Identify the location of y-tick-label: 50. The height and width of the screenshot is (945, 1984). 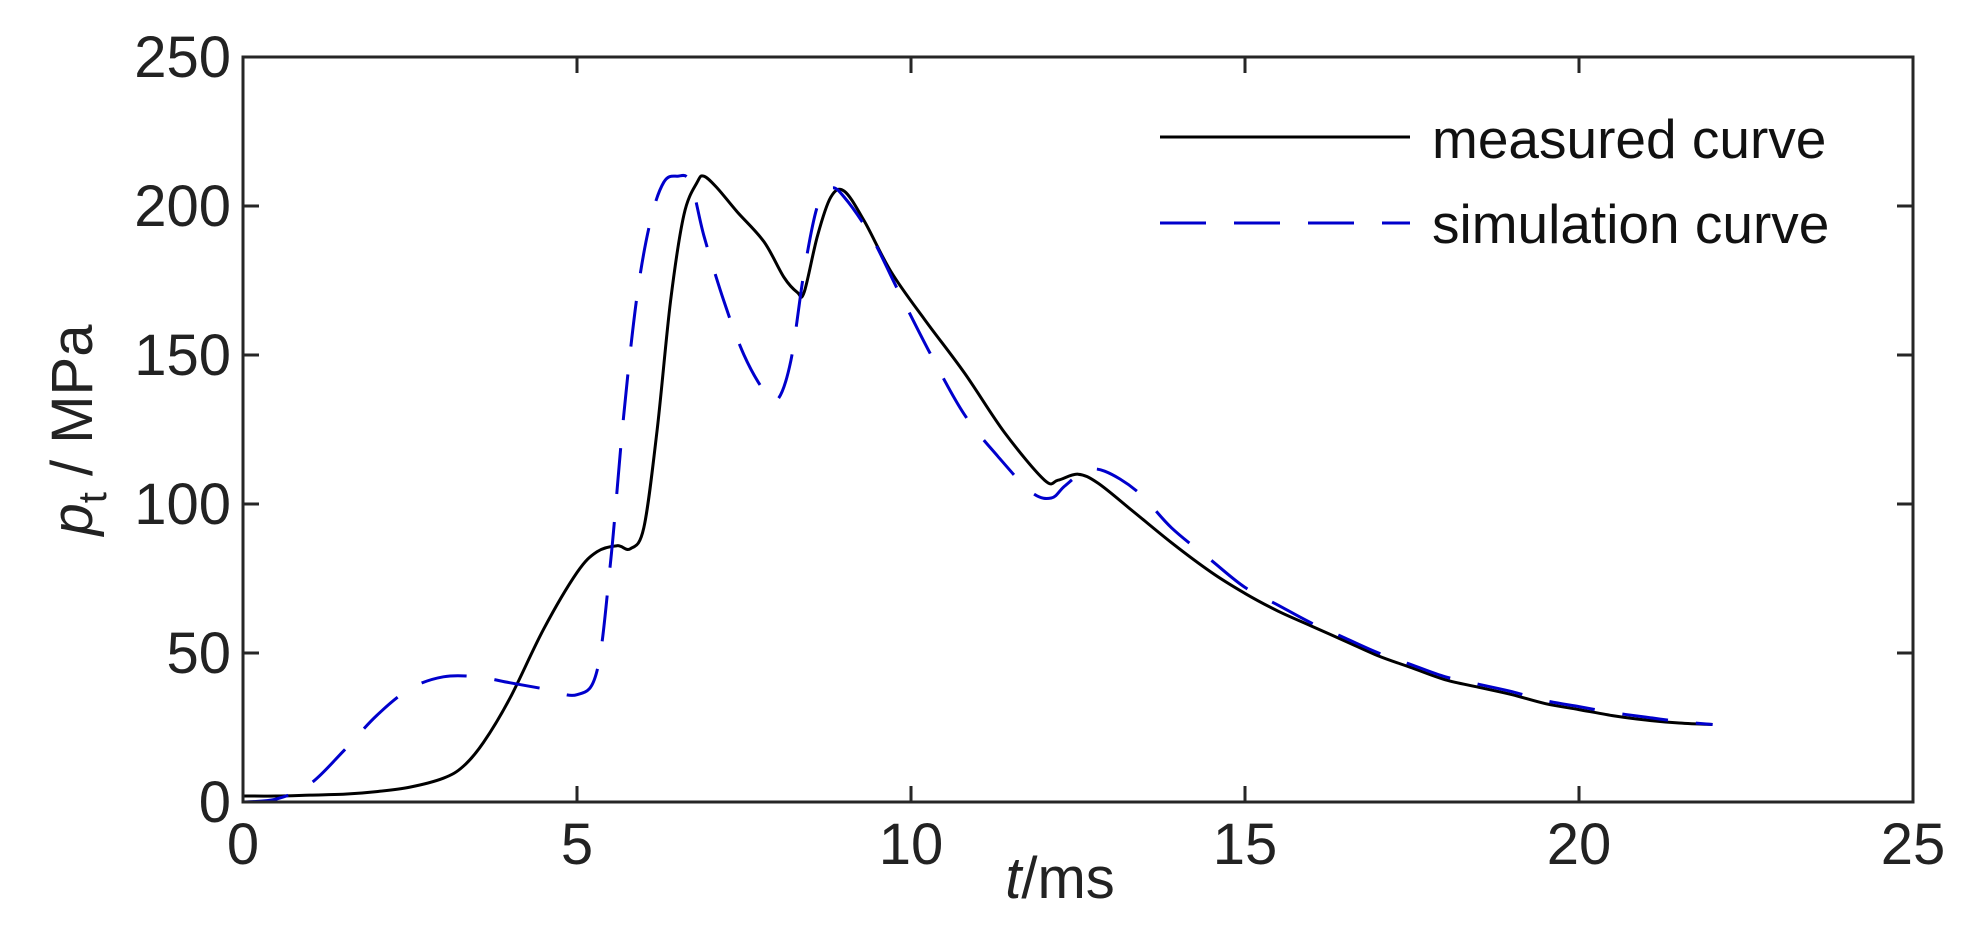
(198, 653).